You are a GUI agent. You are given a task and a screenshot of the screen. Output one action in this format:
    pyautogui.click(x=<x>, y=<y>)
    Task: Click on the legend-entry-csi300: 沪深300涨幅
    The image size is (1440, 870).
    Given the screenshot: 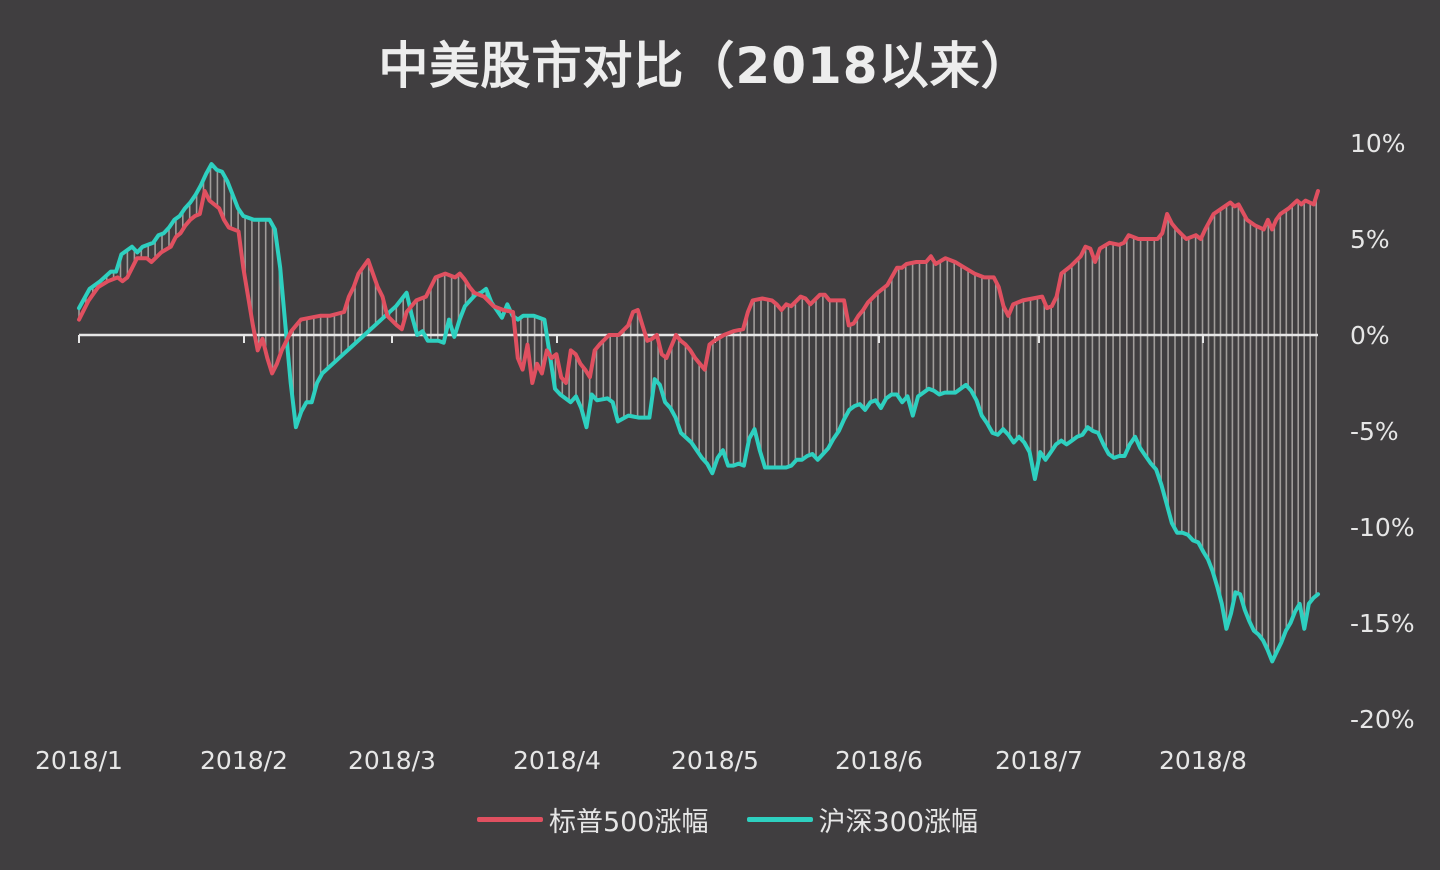 What is the action you would take?
    pyautogui.click(x=862, y=819)
    